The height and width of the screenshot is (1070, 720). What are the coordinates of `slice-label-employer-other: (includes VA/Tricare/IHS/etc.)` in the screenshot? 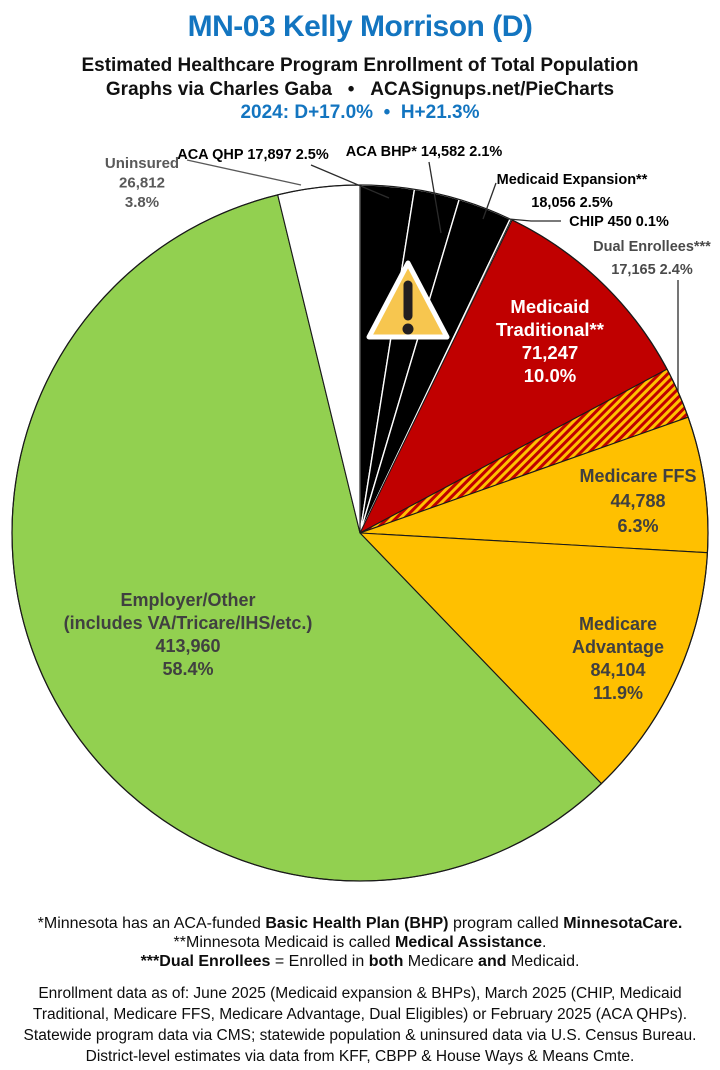 It's located at (188, 623).